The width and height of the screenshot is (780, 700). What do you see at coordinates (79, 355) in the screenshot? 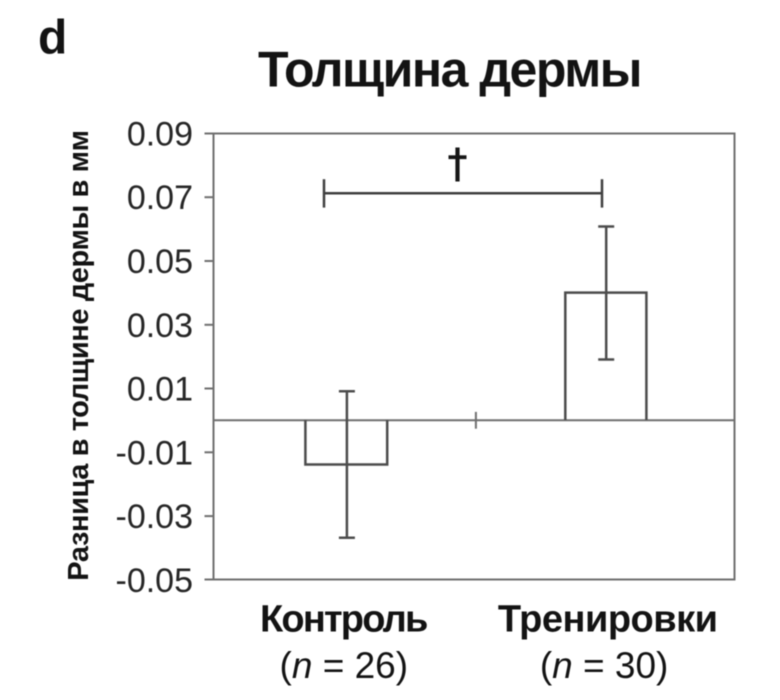
I see `svg-text: Разница в толщине дермы в мм` at bounding box center [79, 355].